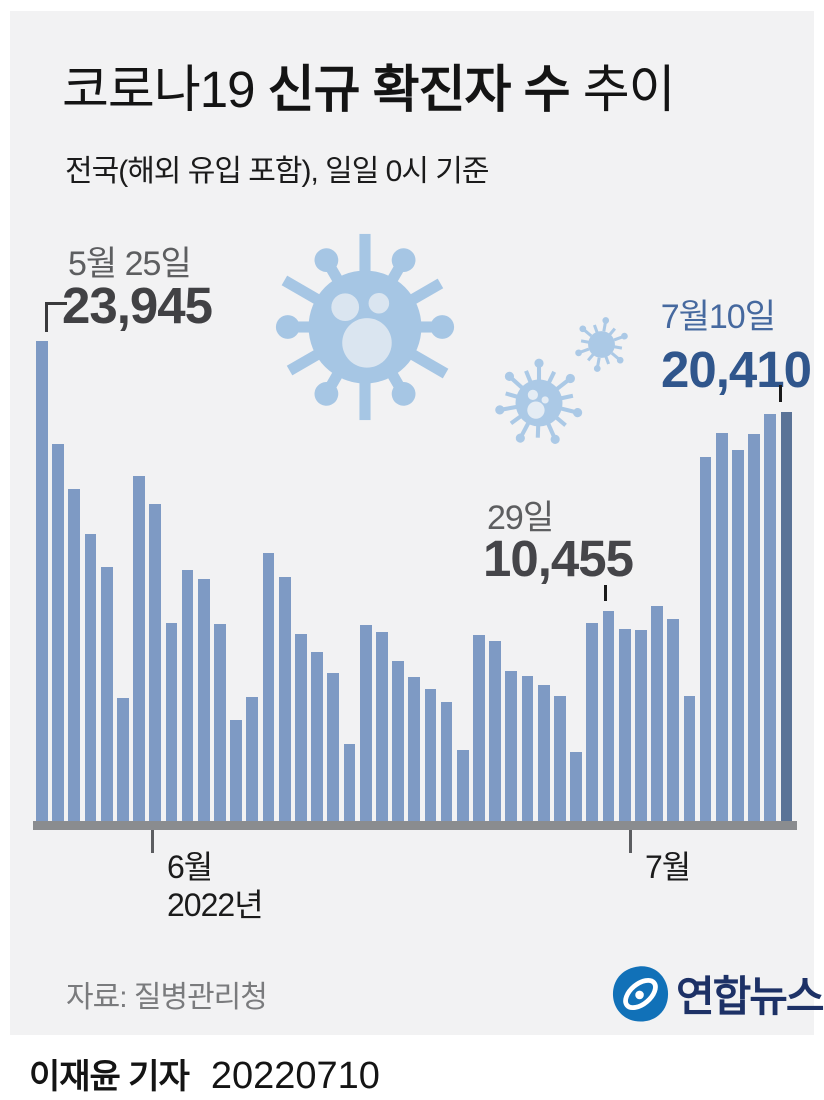 This screenshot has width=824, height=1100. Describe the element at coordinates (605, 593) in the screenshot. I see `annotation-jun29-pointer-line` at that location.